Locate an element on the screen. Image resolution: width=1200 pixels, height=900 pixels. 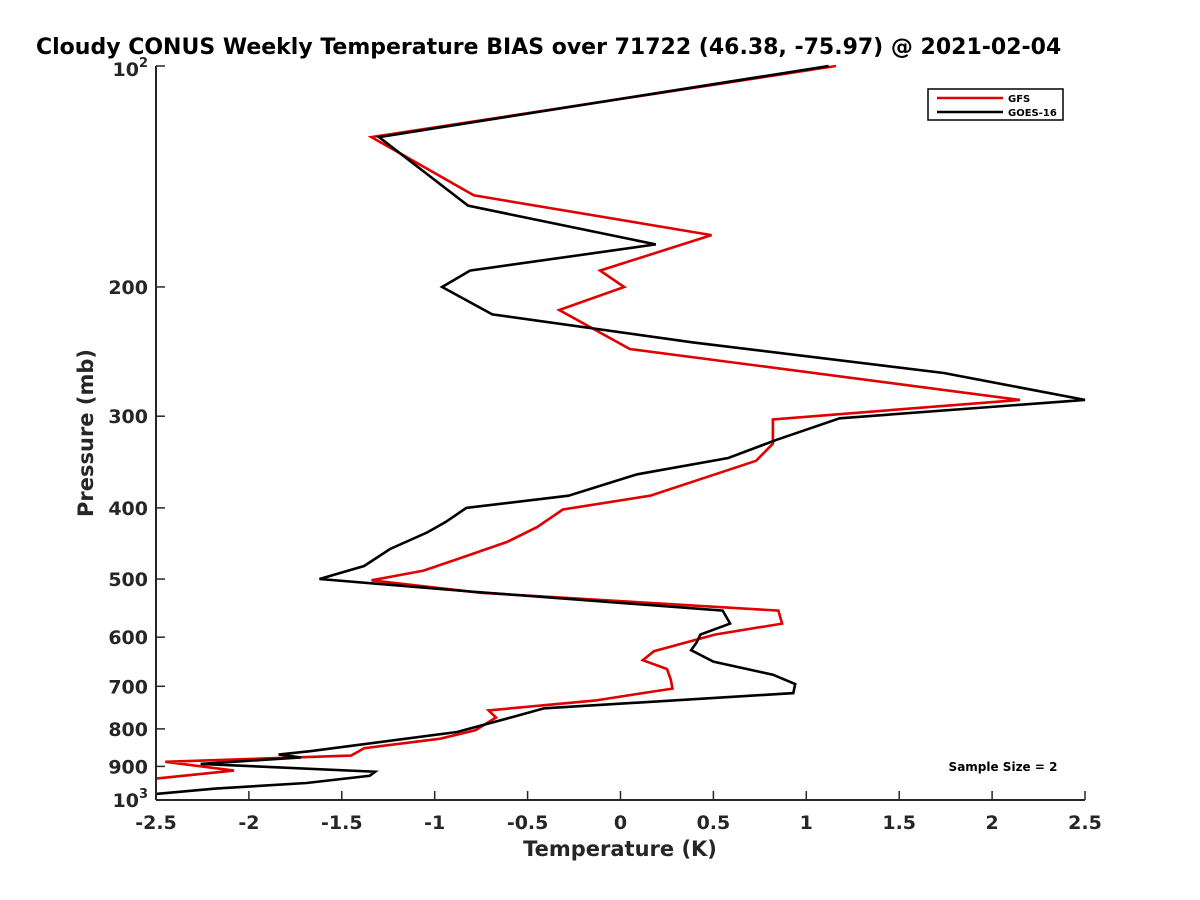
x-tick-label: -1.5 is located at coordinates (342, 823).